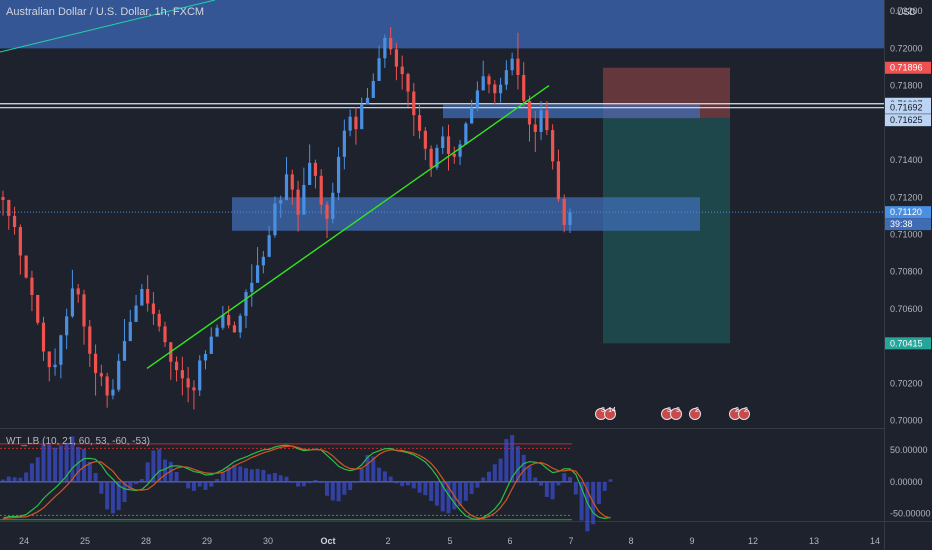  I want to click on price-tag-label: 39:38, so click(901, 224).